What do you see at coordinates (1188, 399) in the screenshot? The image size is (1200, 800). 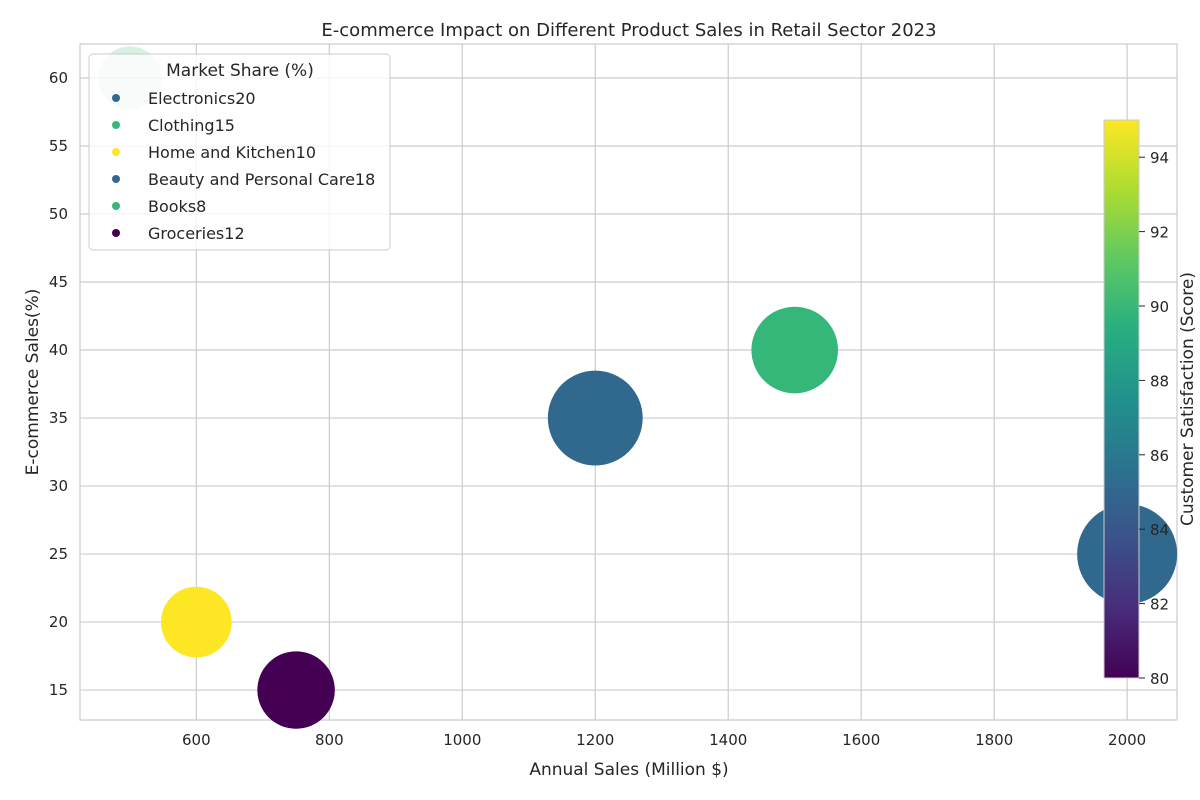 I see `colorbar-label: Customer Satisfaction (Score)` at bounding box center [1188, 399].